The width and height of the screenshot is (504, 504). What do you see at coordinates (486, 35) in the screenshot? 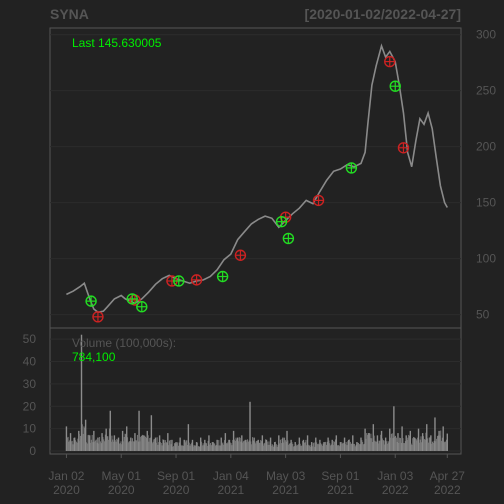
I see `price-tick-label: 300` at bounding box center [486, 35].